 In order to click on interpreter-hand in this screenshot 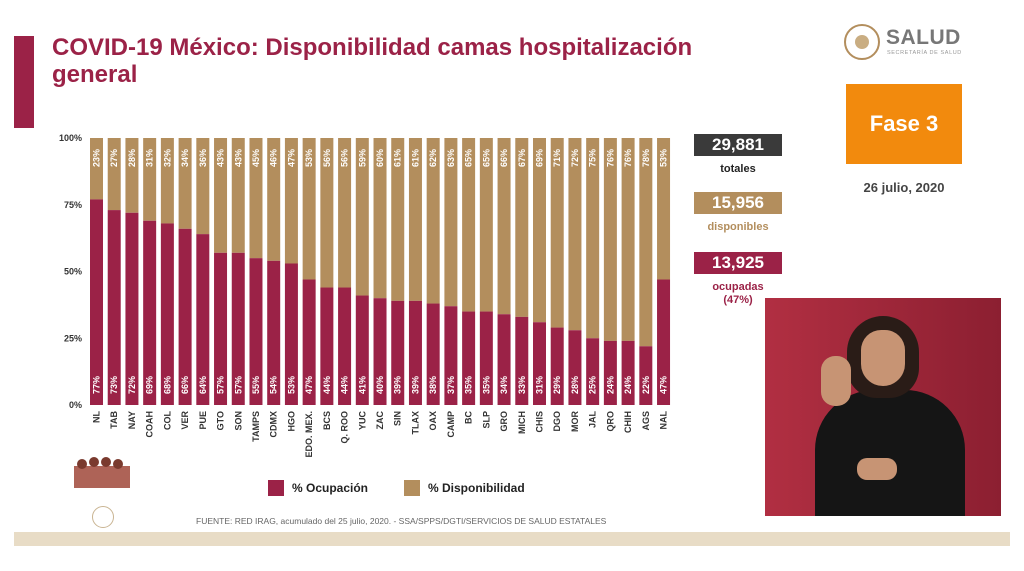, I will do `click(836, 381)`.